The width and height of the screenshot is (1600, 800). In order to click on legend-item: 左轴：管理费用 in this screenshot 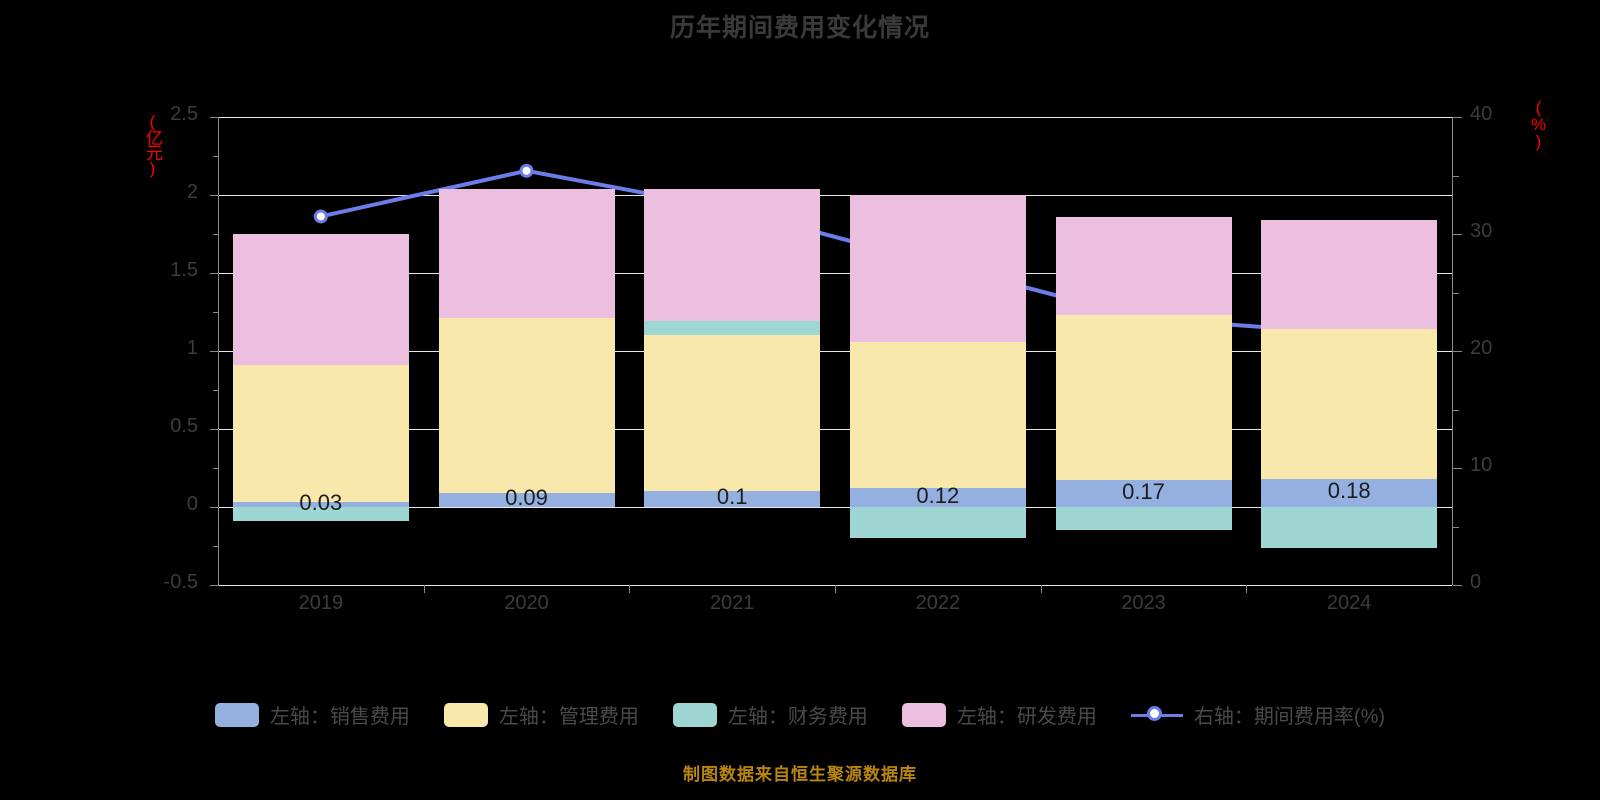, I will do `click(541, 714)`.